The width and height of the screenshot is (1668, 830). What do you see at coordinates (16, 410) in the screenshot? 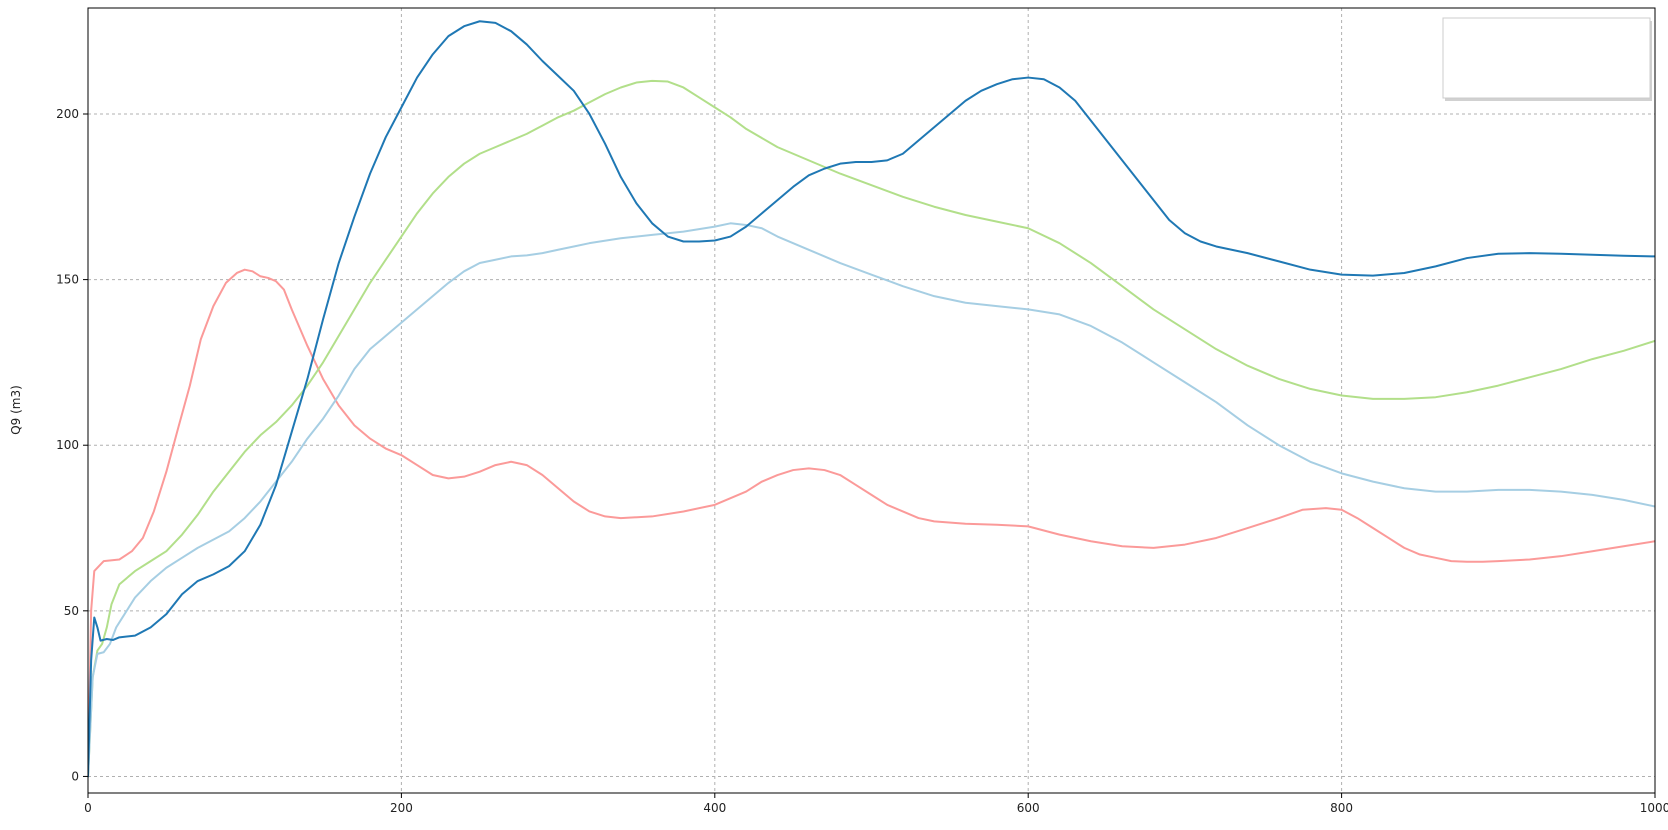
I see `y-axis-label: Q9 (m3)` at bounding box center [16, 410].